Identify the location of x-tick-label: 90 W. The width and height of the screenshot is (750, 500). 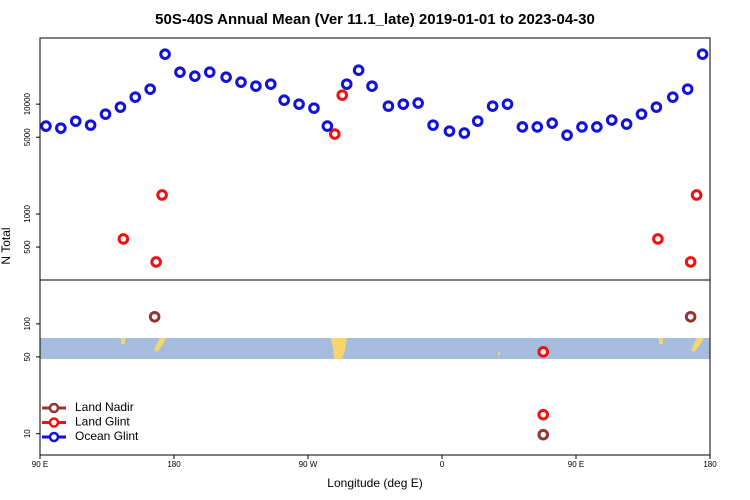
(308, 464).